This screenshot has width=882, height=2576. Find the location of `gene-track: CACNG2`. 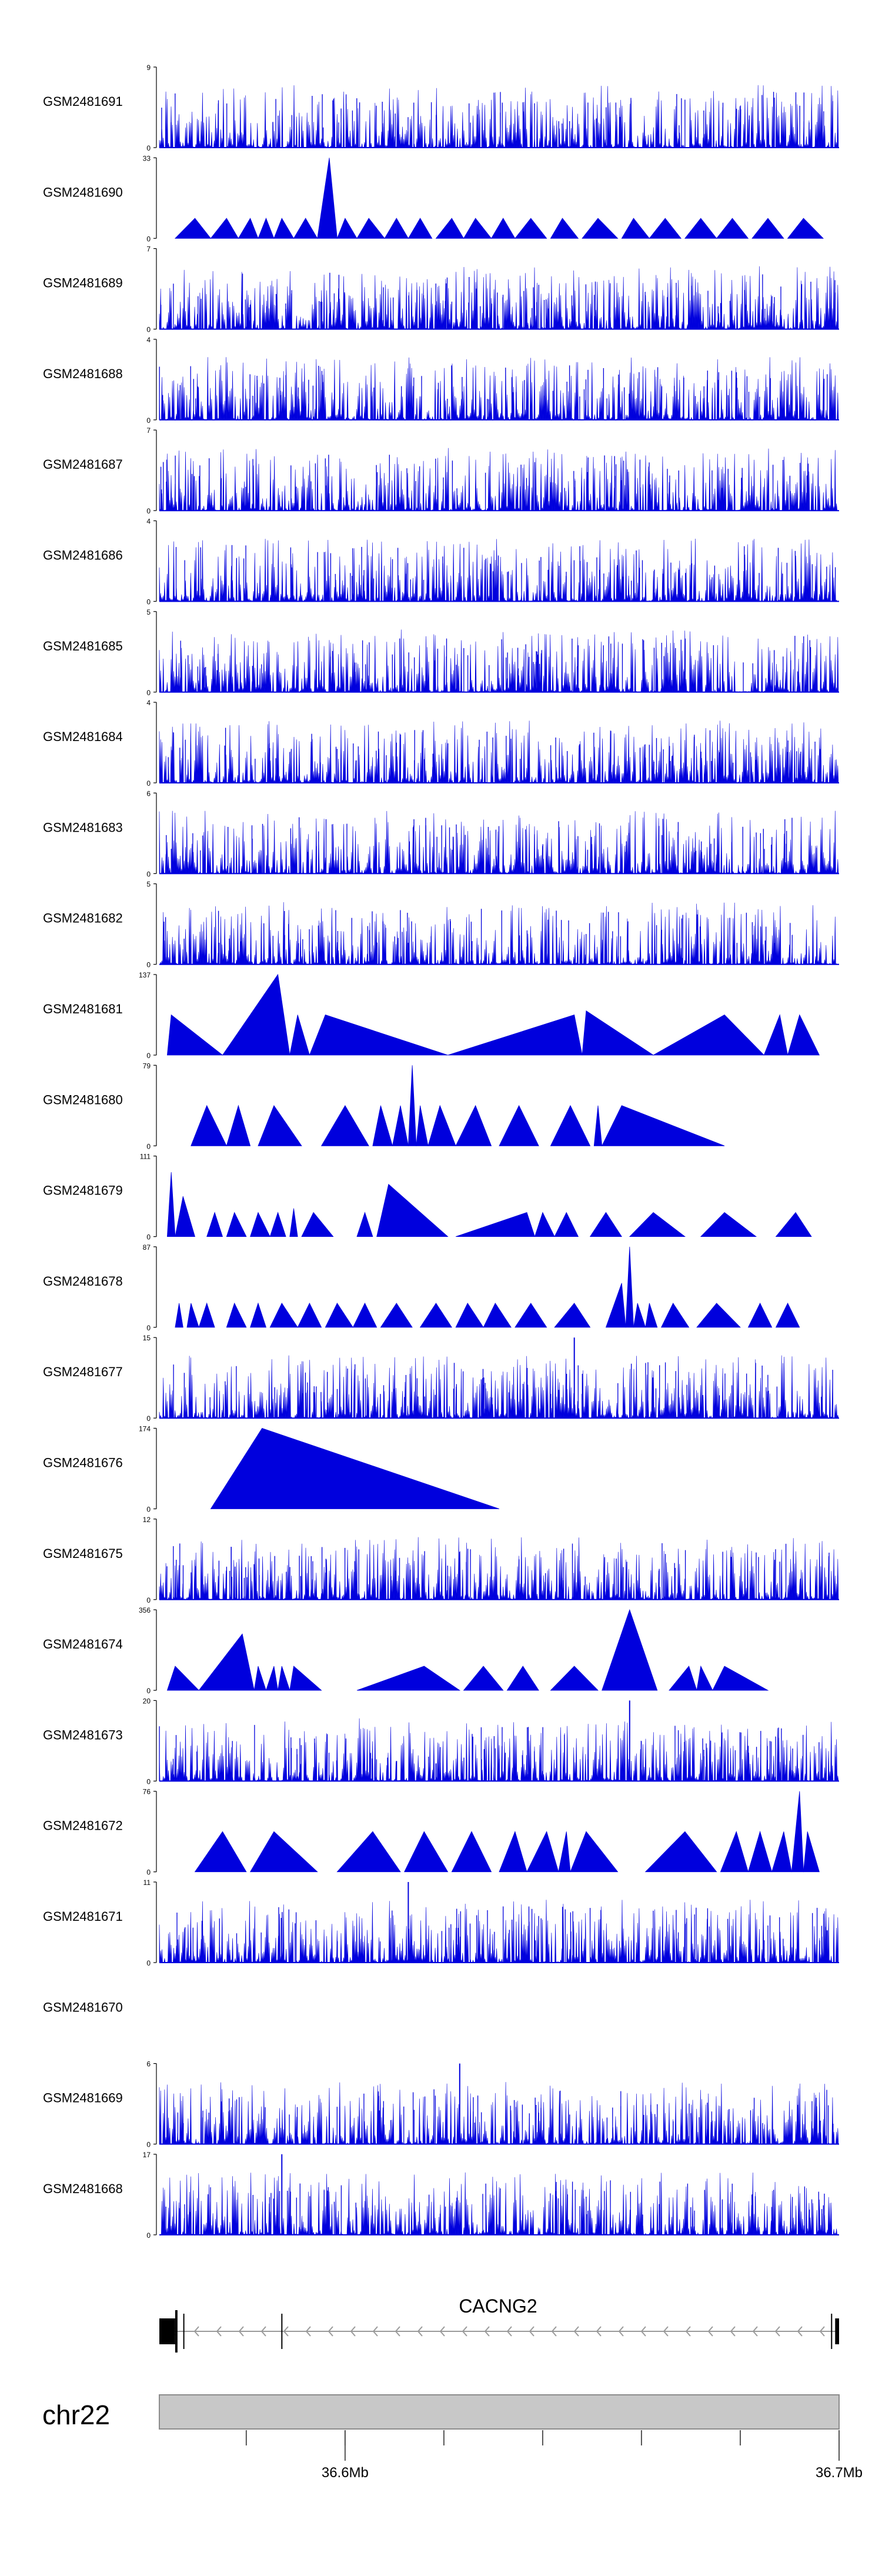

gene-track: CACNG2 is located at coordinates (499, 2324).